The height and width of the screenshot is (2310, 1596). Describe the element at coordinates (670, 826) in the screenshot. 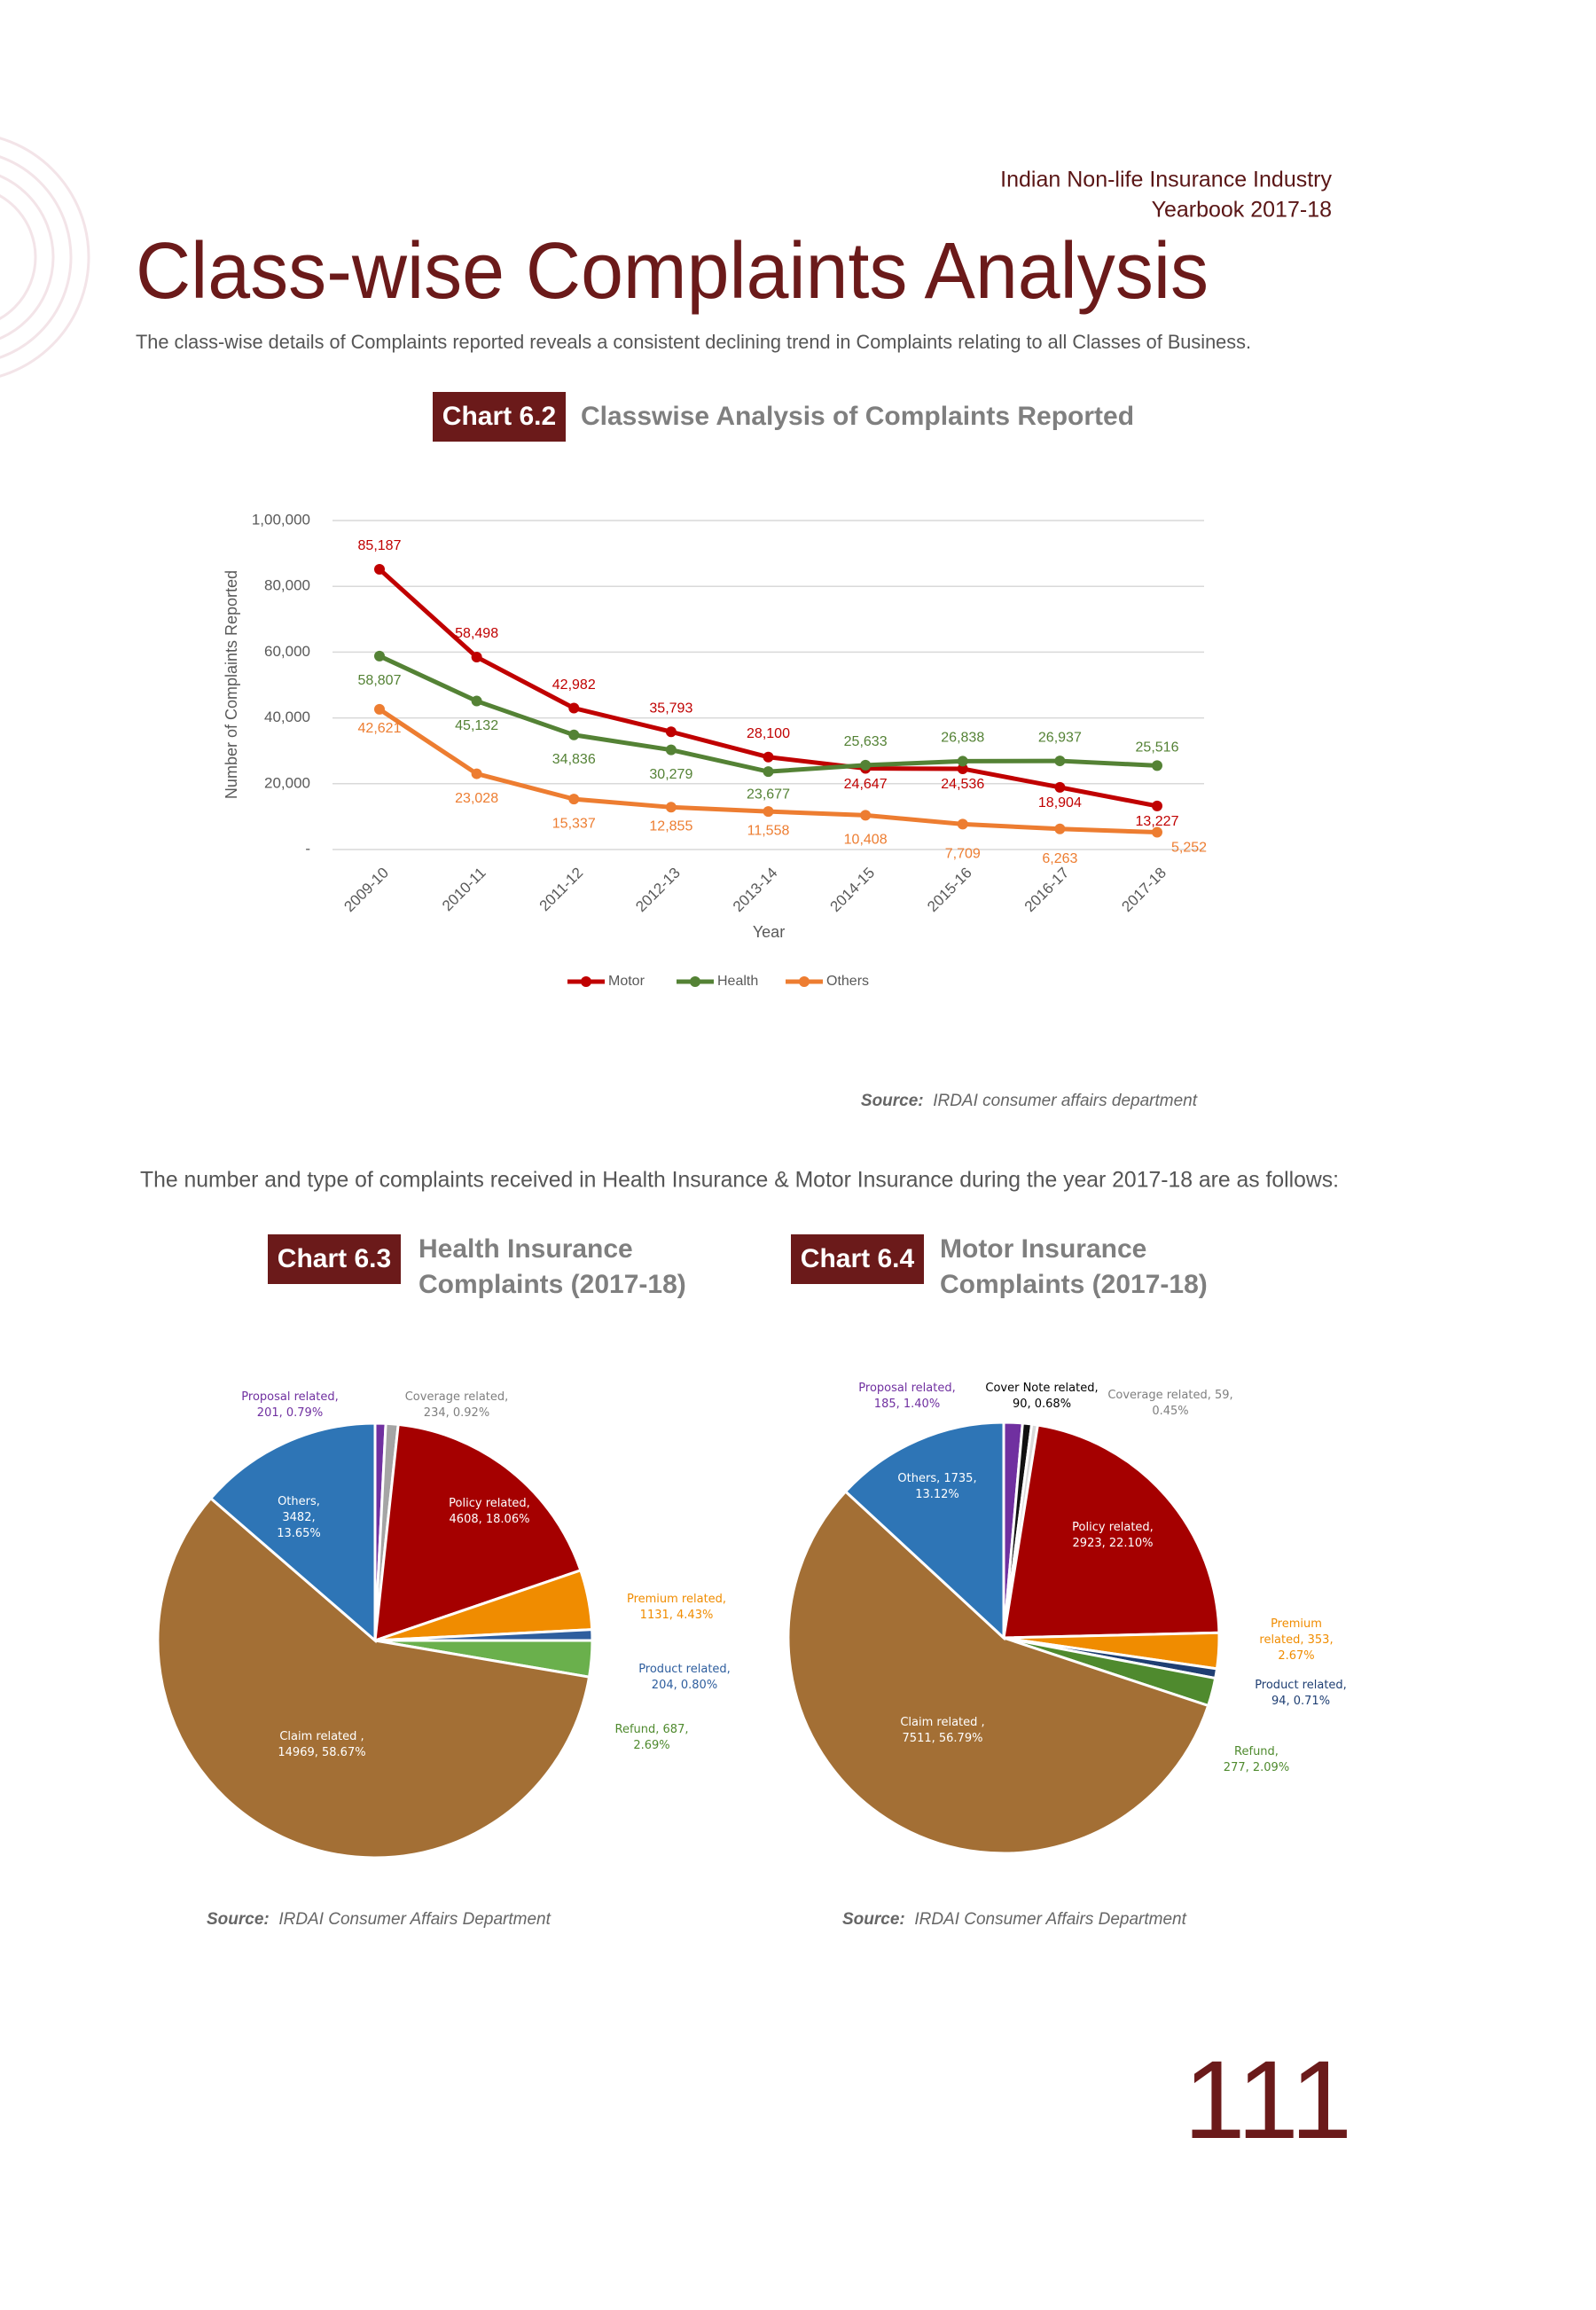

I see `data-label: 12,855` at that location.